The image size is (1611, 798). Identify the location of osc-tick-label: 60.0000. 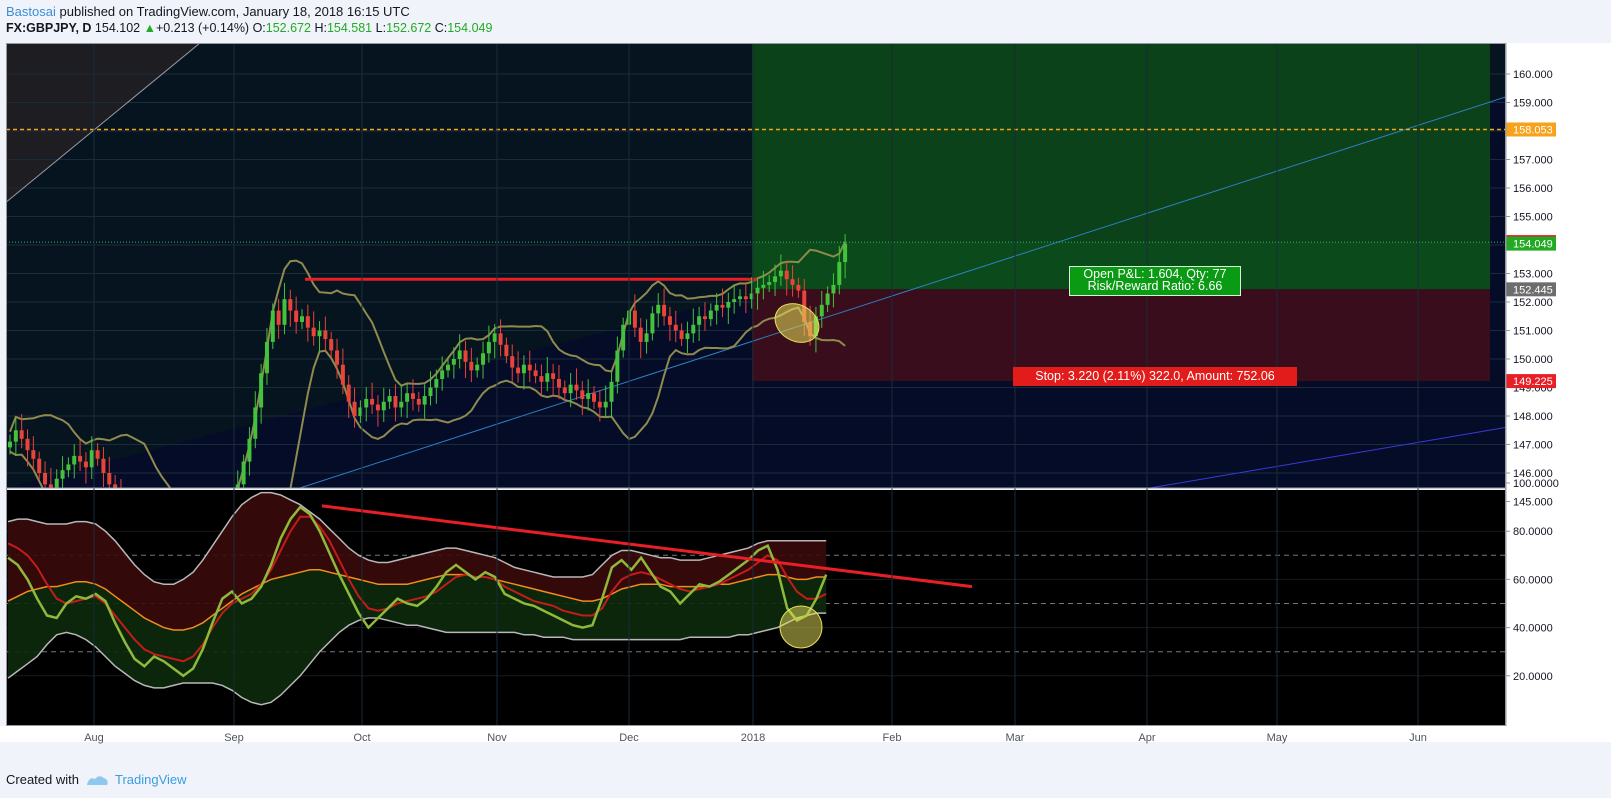
(1533, 580).